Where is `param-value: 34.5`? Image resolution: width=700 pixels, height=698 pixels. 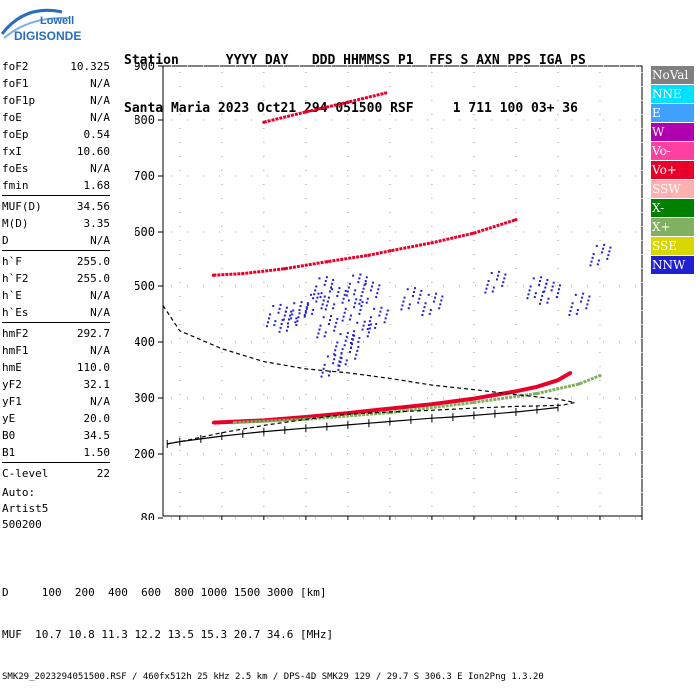 param-value: 34.5 is located at coordinates (97, 435).